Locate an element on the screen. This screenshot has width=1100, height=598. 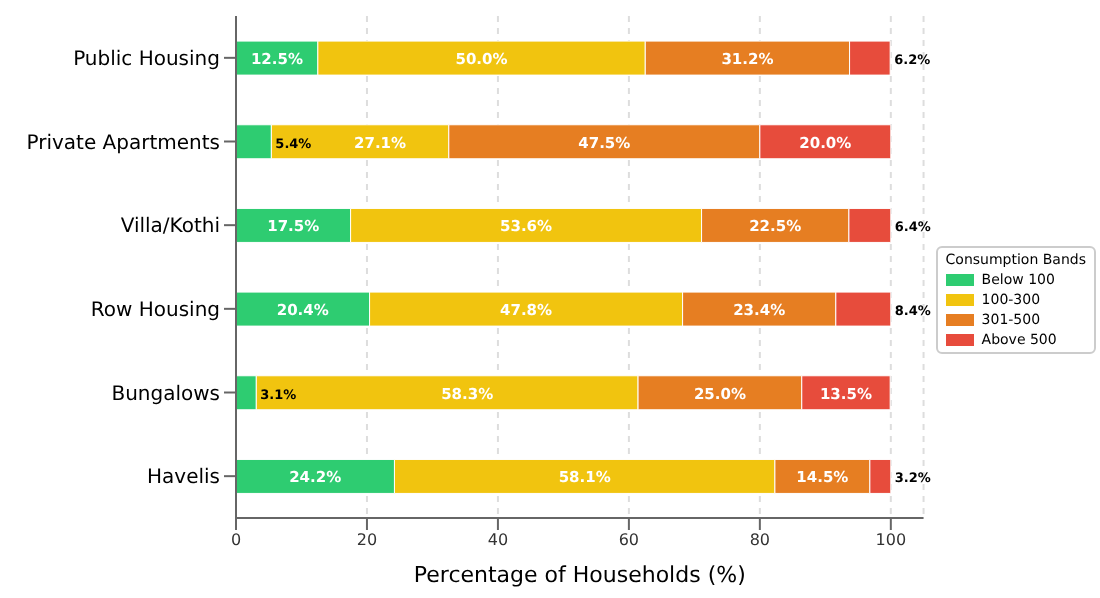
x-tick-label: 40 is located at coordinates (498, 540).